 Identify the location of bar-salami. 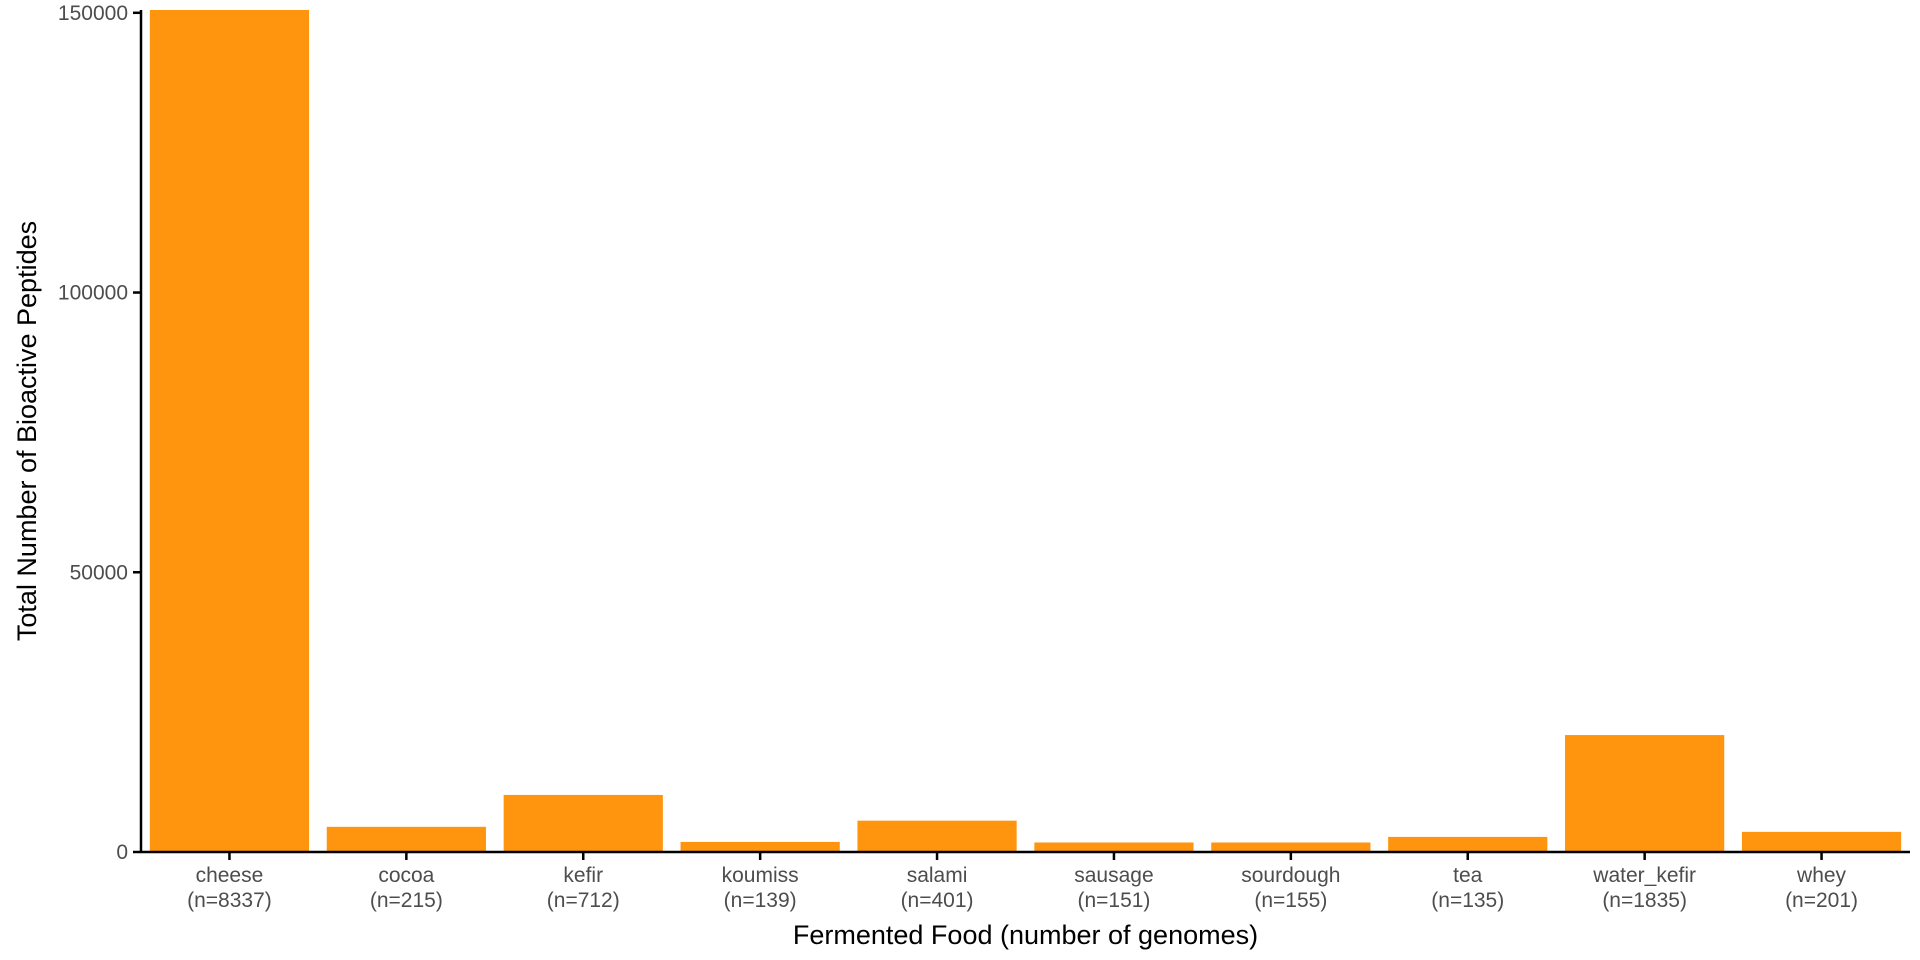
(937, 836).